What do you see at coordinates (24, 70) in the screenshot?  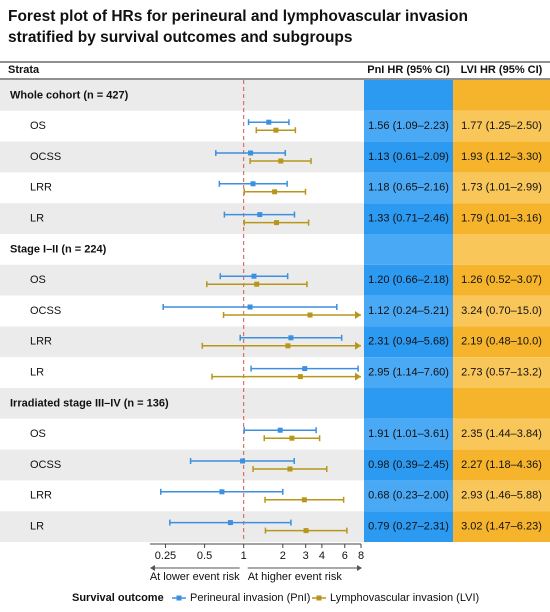 I see `header: Strata` at bounding box center [24, 70].